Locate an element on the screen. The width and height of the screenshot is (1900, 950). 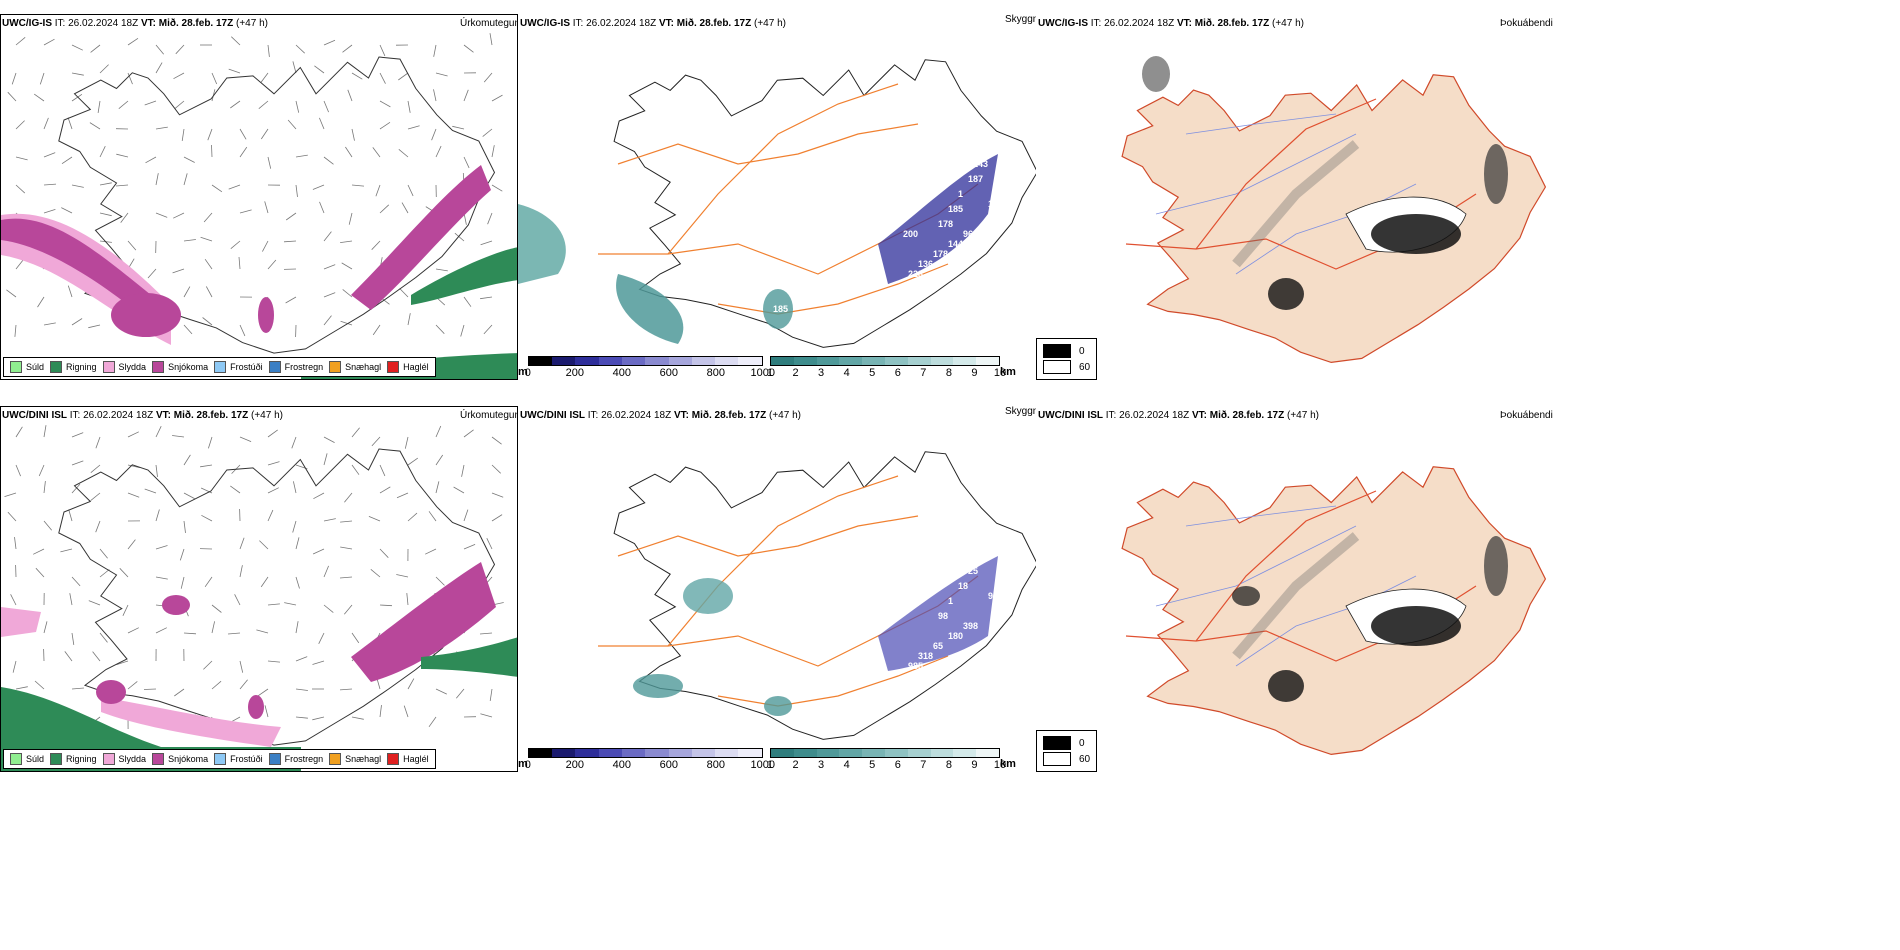
colorbar-tick: 9 is located at coordinates (974, 373).